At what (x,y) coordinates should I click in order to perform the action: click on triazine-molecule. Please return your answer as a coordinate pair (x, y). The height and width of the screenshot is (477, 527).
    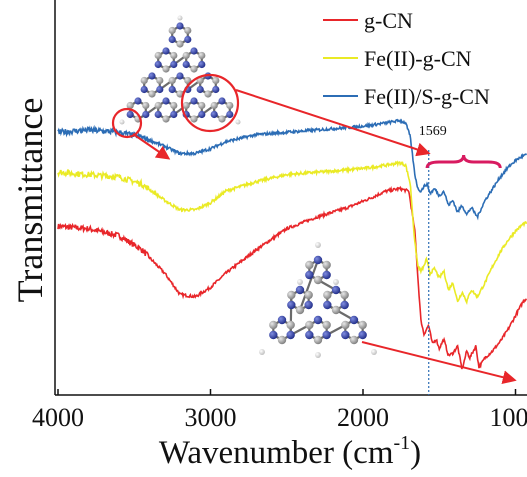
    Looking at the image, I should click on (318, 300).